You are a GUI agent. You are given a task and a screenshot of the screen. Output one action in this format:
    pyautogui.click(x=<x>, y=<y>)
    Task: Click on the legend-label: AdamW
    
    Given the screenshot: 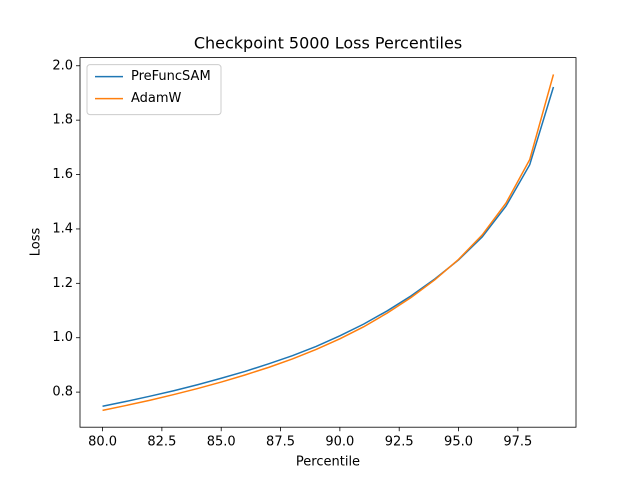 What is the action you would take?
    pyautogui.click(x=156, y=98)
    